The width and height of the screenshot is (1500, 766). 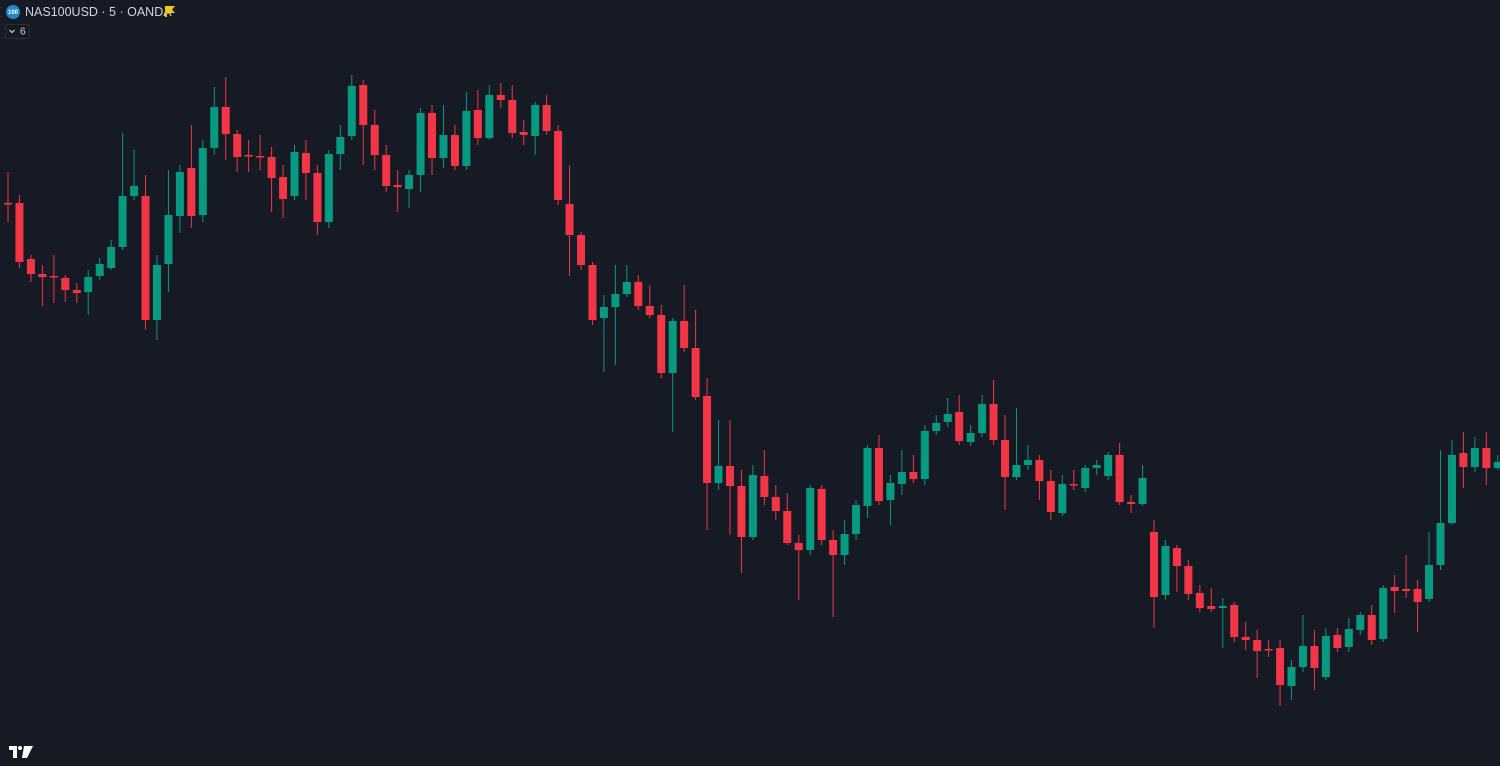 I want to click on indicator-count: 6, so click(x=23, y=32).